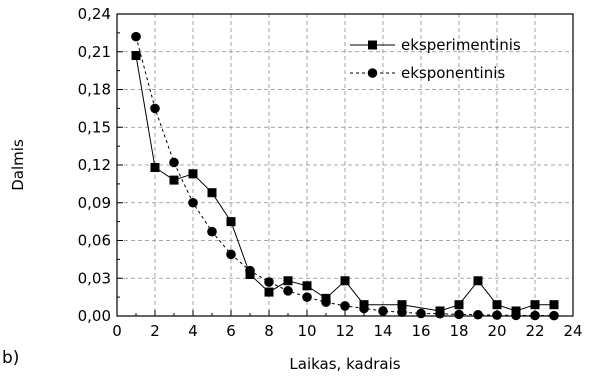 The height and width of the screenshot is (378, 591). I want to click on x-tick-label: 10, so click(306, 331).